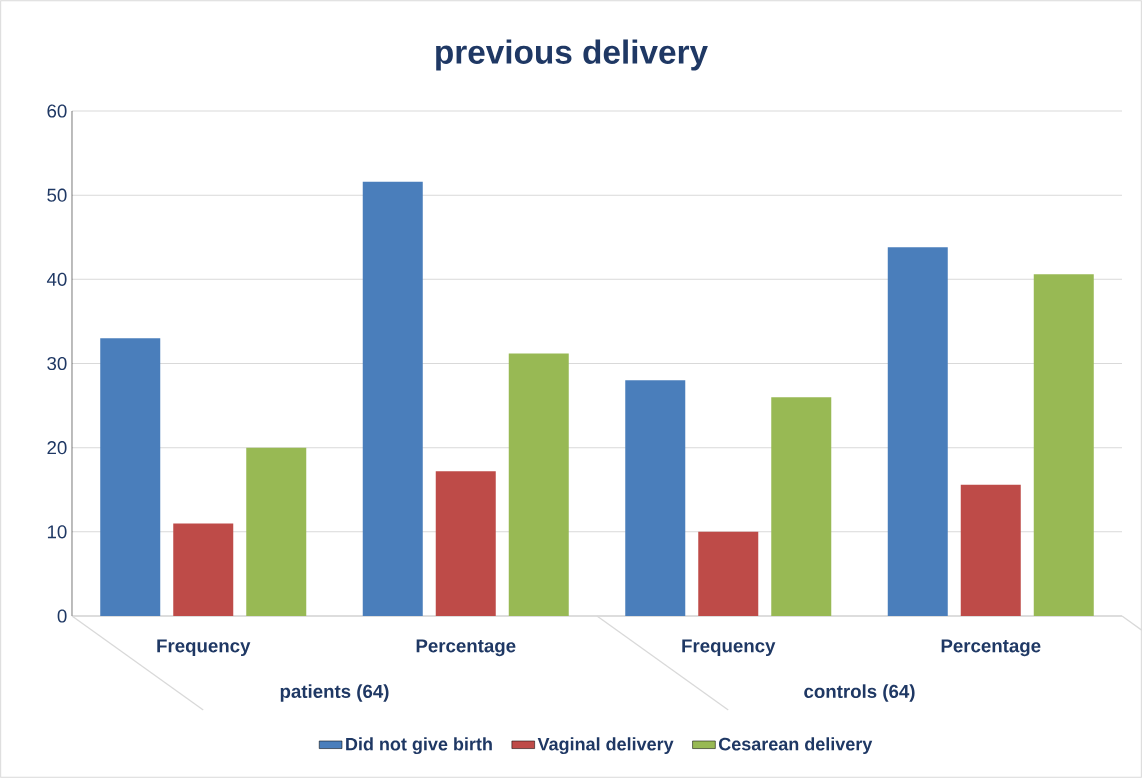 The height and width of the screenshot is (778, 1142). I want to click on legend-label: Vaginal delivery, so click(605, 746).